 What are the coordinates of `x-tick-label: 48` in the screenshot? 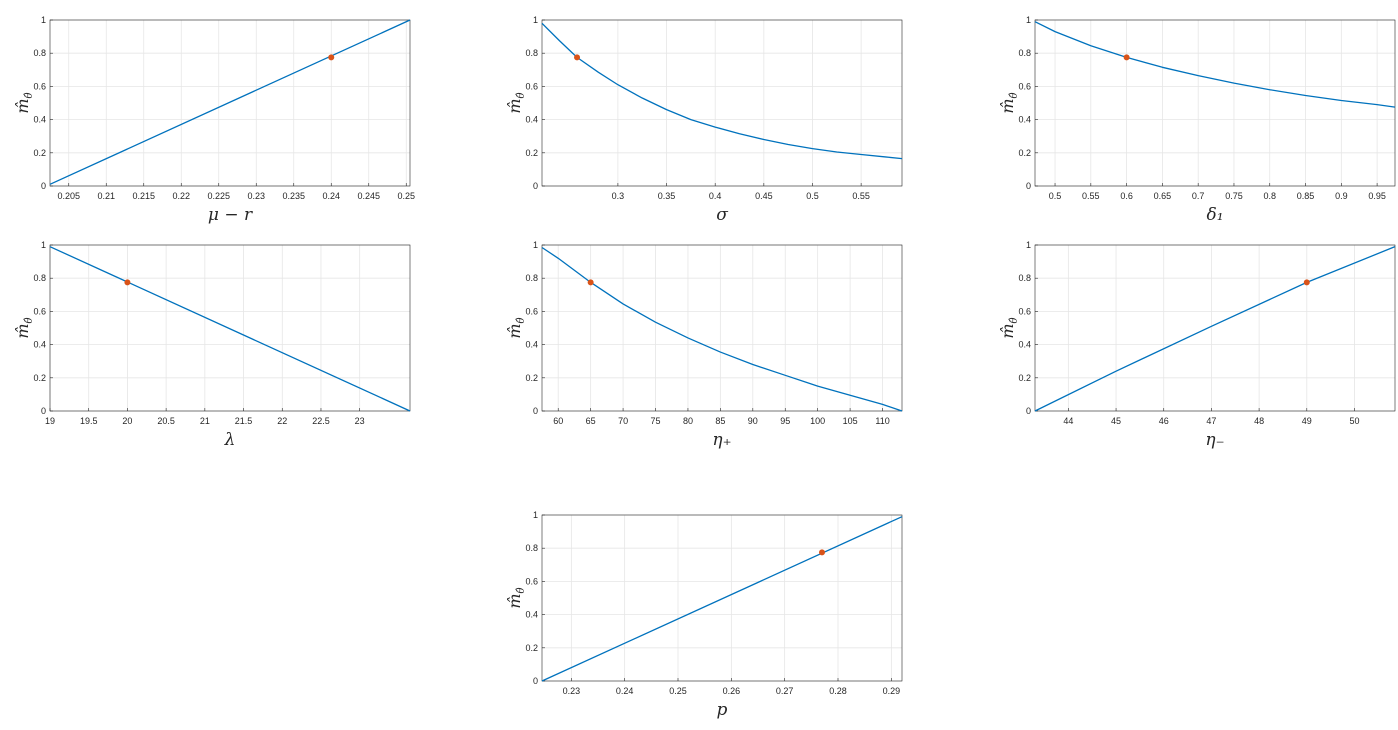 It's located at (1259, 421).